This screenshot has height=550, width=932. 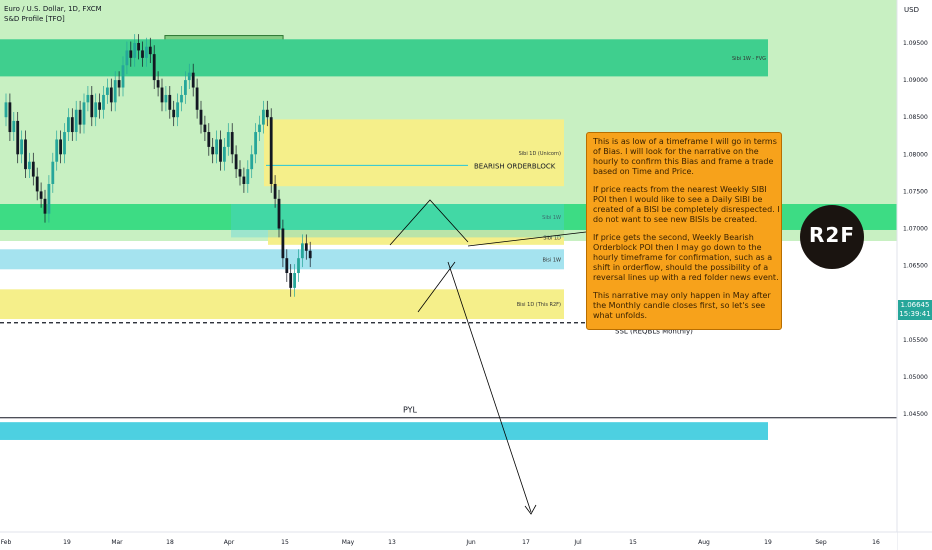 What do you see at coordinates (515, 166) in the screenshot?
I see `bearish-orderblock-label: BEARISH ORDERBLOCK` at bounding box center [515, 166].